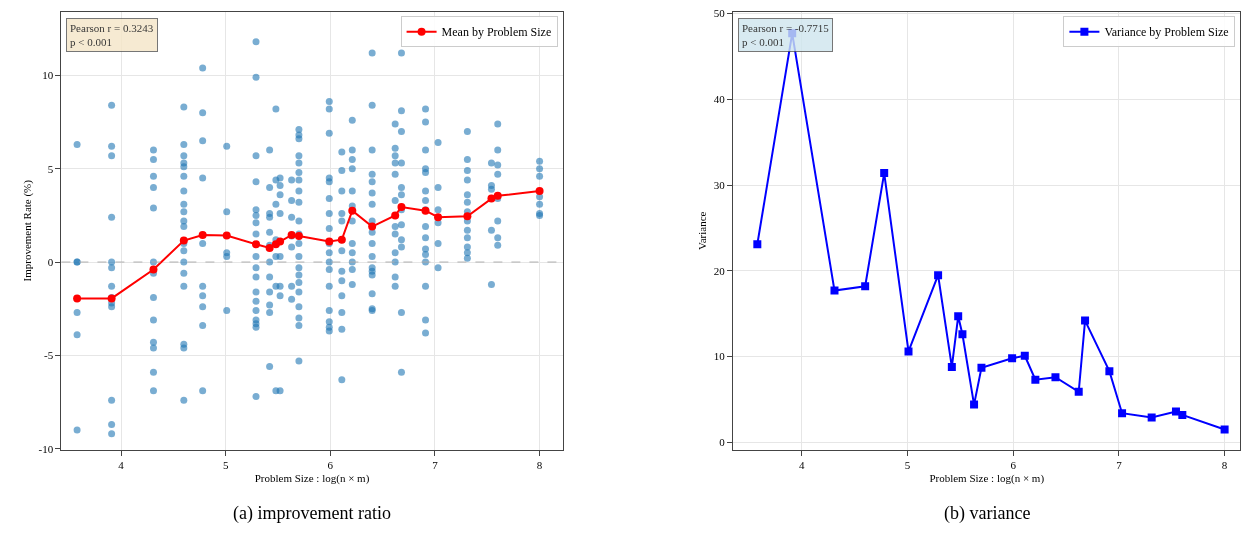 This screenshot has width=1253, height=537. I want to click on text: (a) improvement ratio, so click(312, 513).